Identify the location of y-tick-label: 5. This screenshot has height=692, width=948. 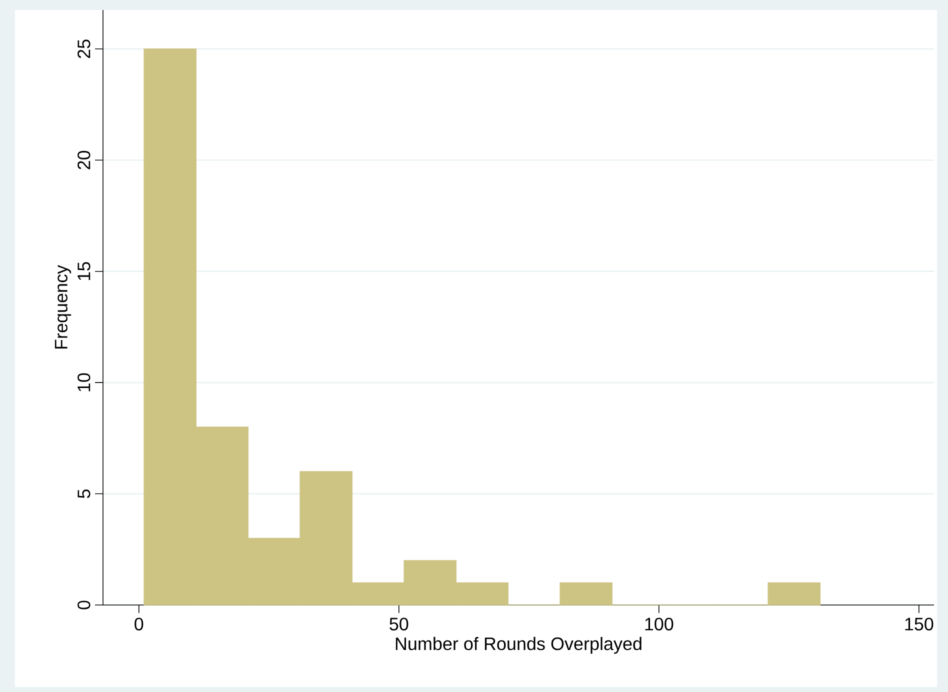
(84, 494).